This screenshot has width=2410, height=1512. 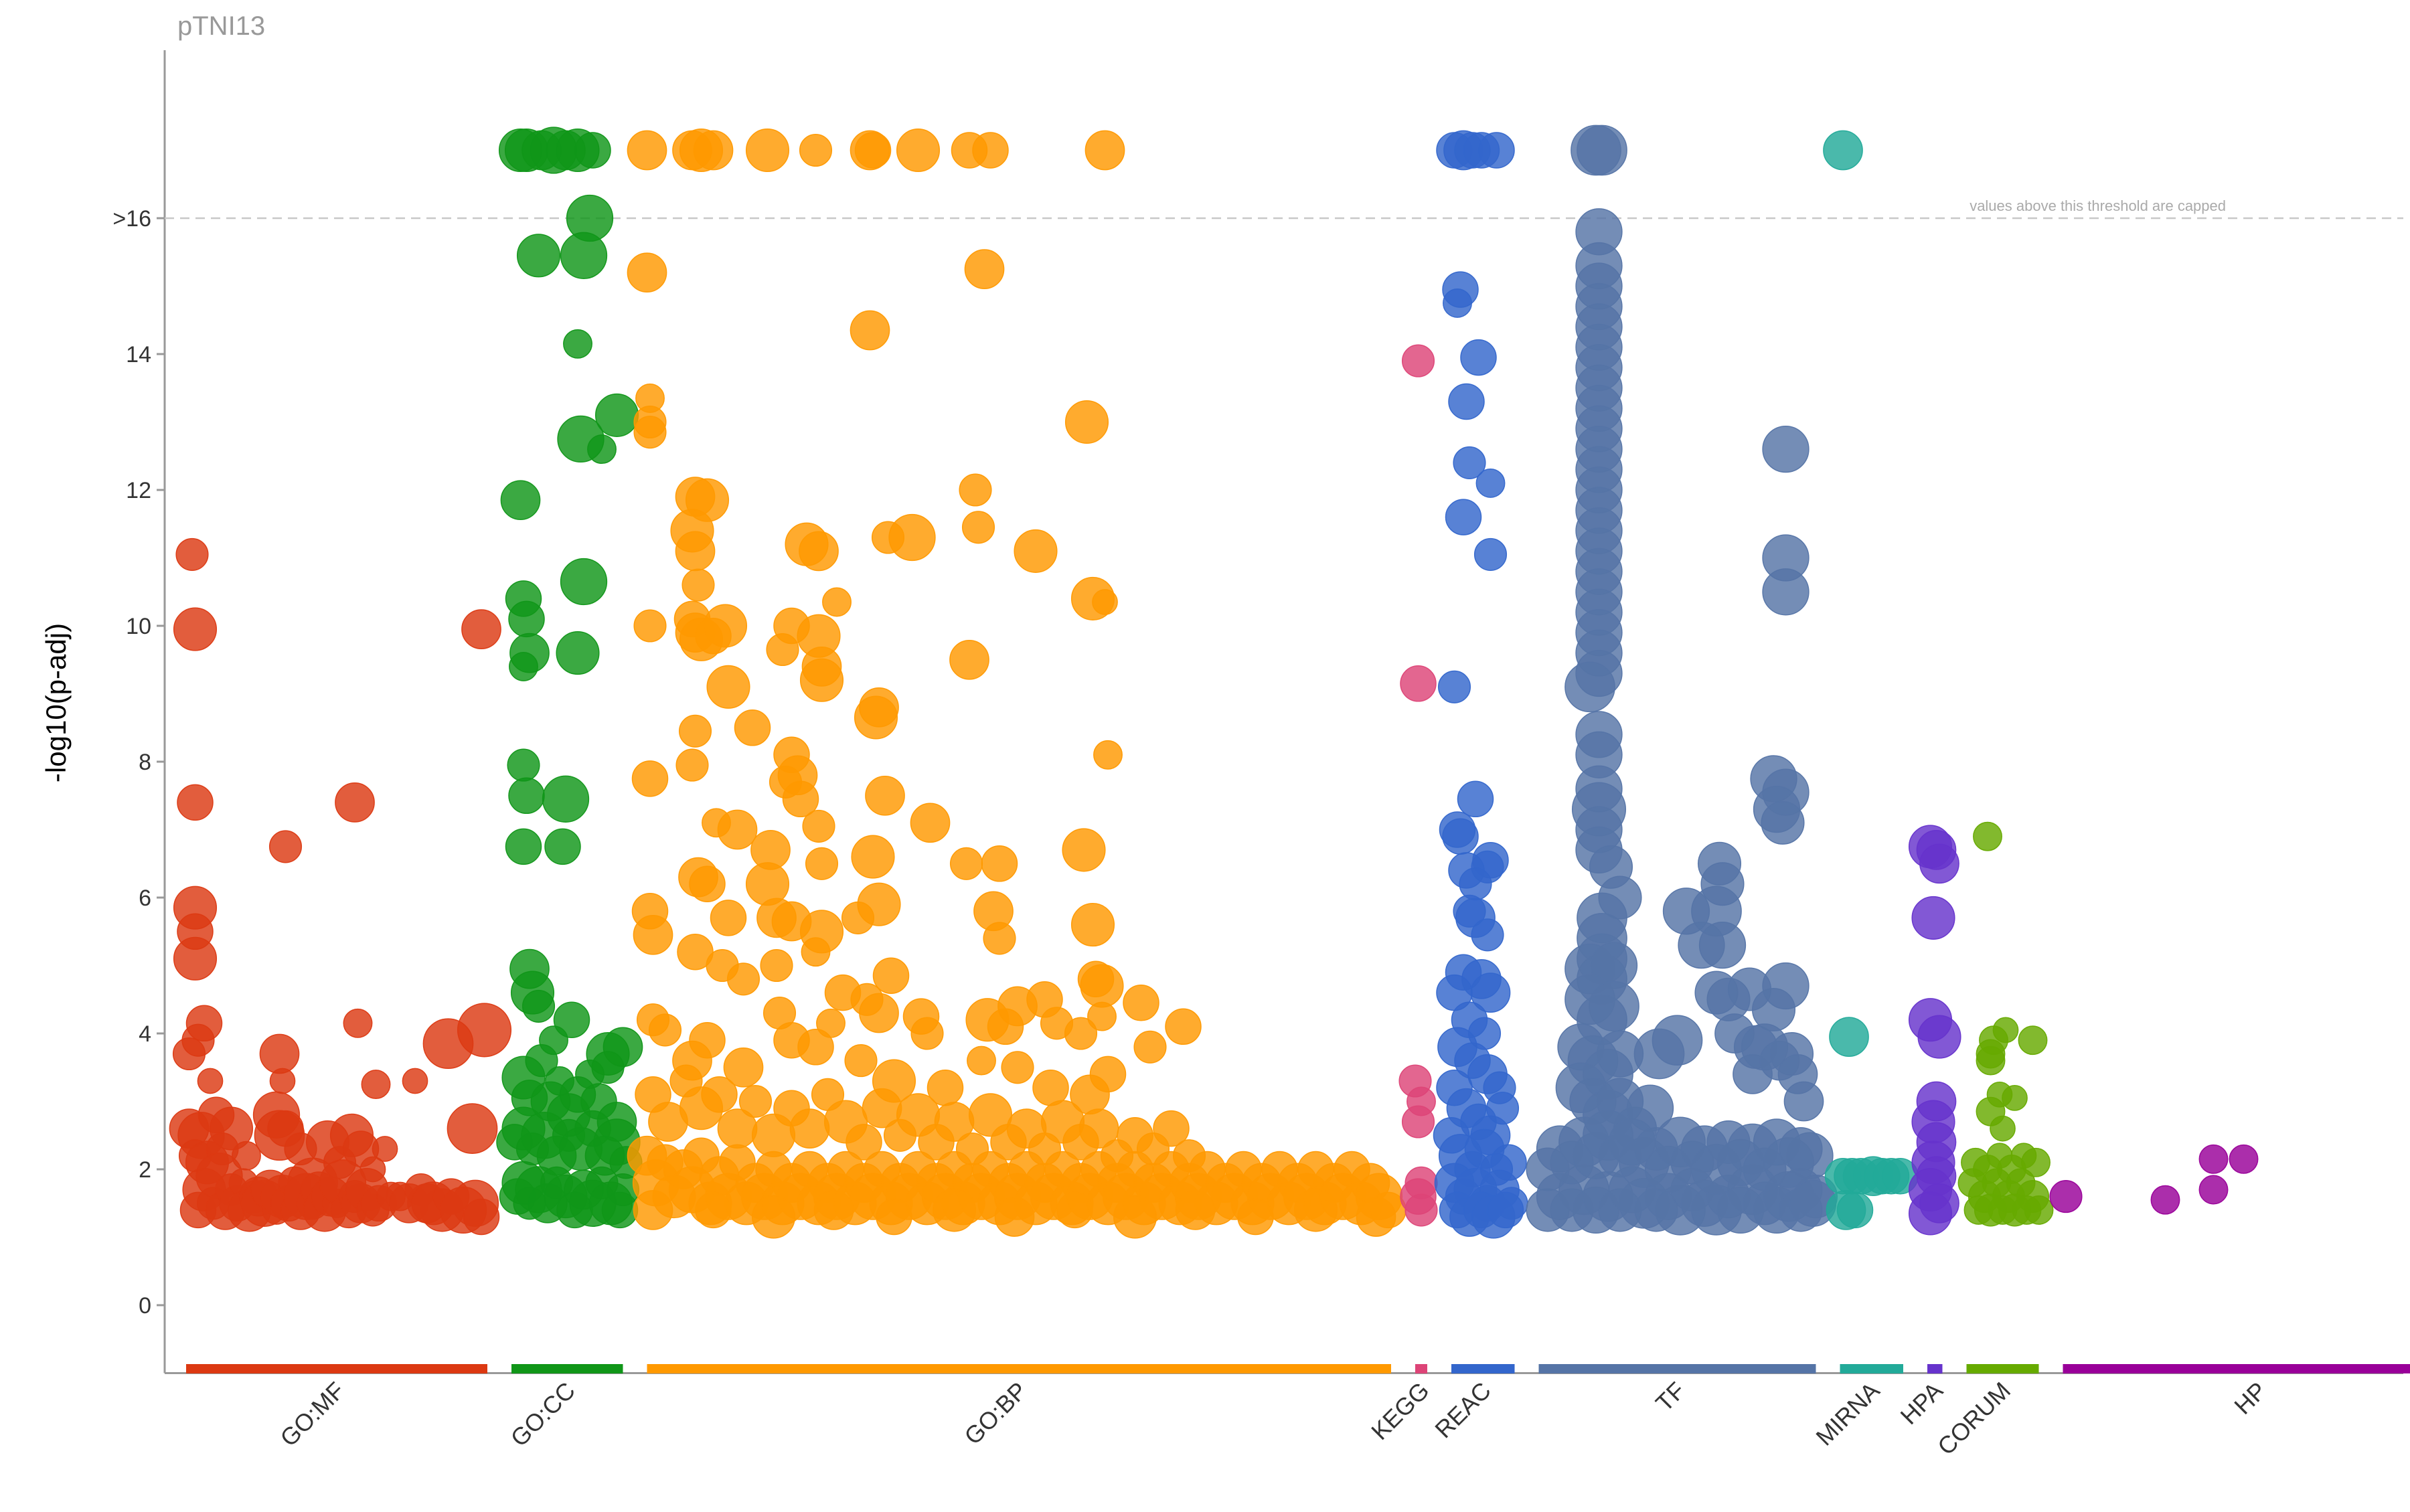 What do you see at coordinates (56, 702) in the screenshot?
I see `y-axis-title: -log10(p-adj)` at bounding box center [56, 702].